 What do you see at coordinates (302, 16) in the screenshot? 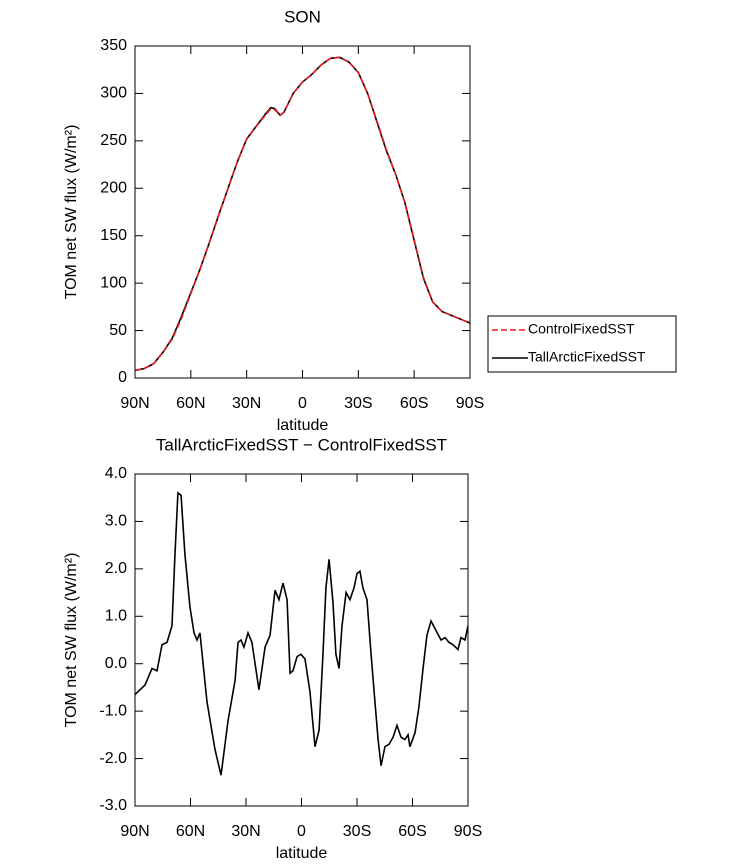
I see `chart-title: SON` at bounding box center [302, 16].